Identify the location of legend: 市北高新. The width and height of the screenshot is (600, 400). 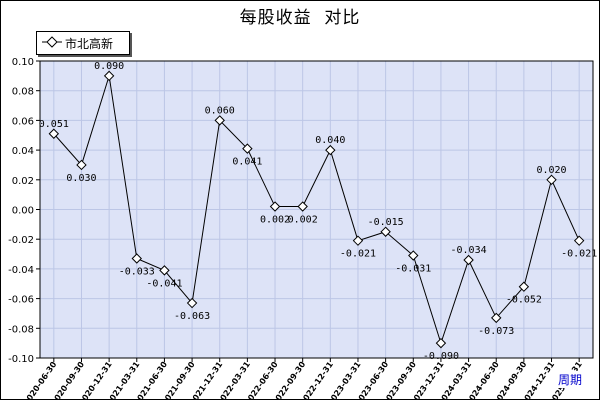
(83, 43).